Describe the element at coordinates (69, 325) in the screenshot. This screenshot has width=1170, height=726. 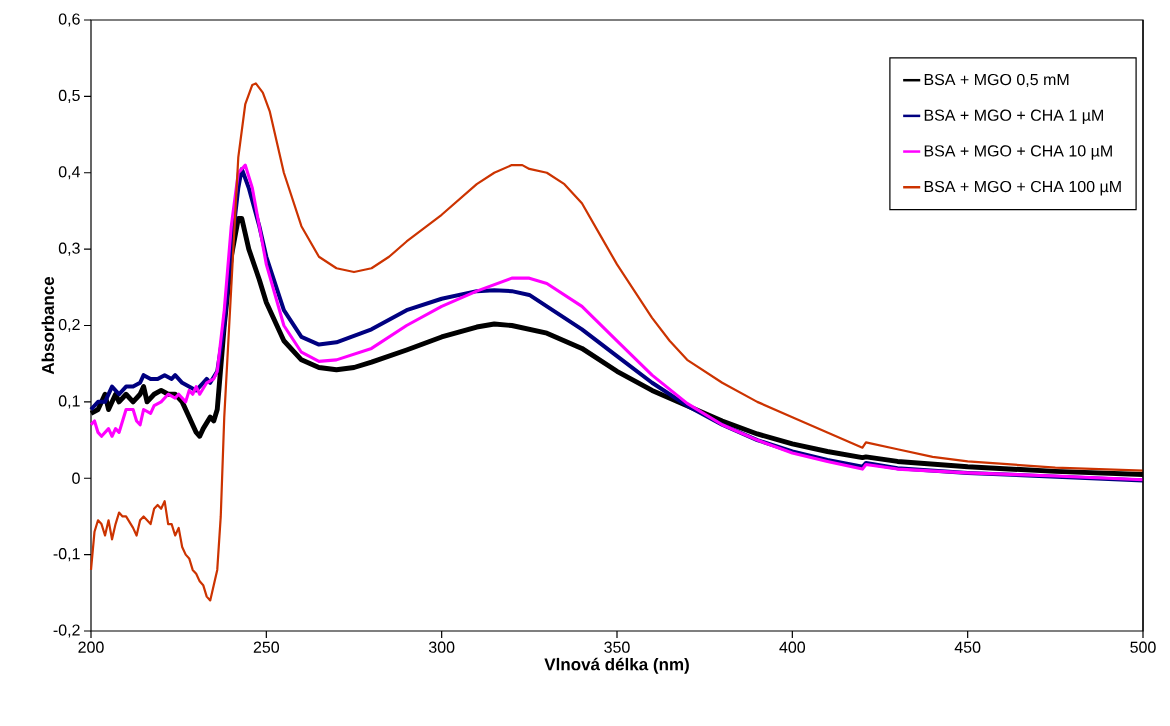
I see `y-tick-label: 0,2` at that location.